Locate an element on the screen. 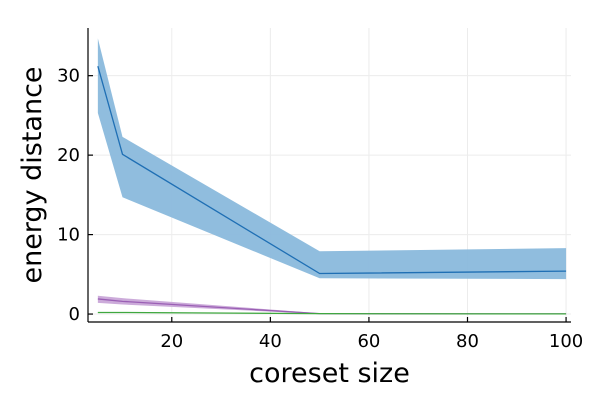 Image resolution: width=600 pixels, height=400 pixels. series-3-line is located at coordinates (332, 313).